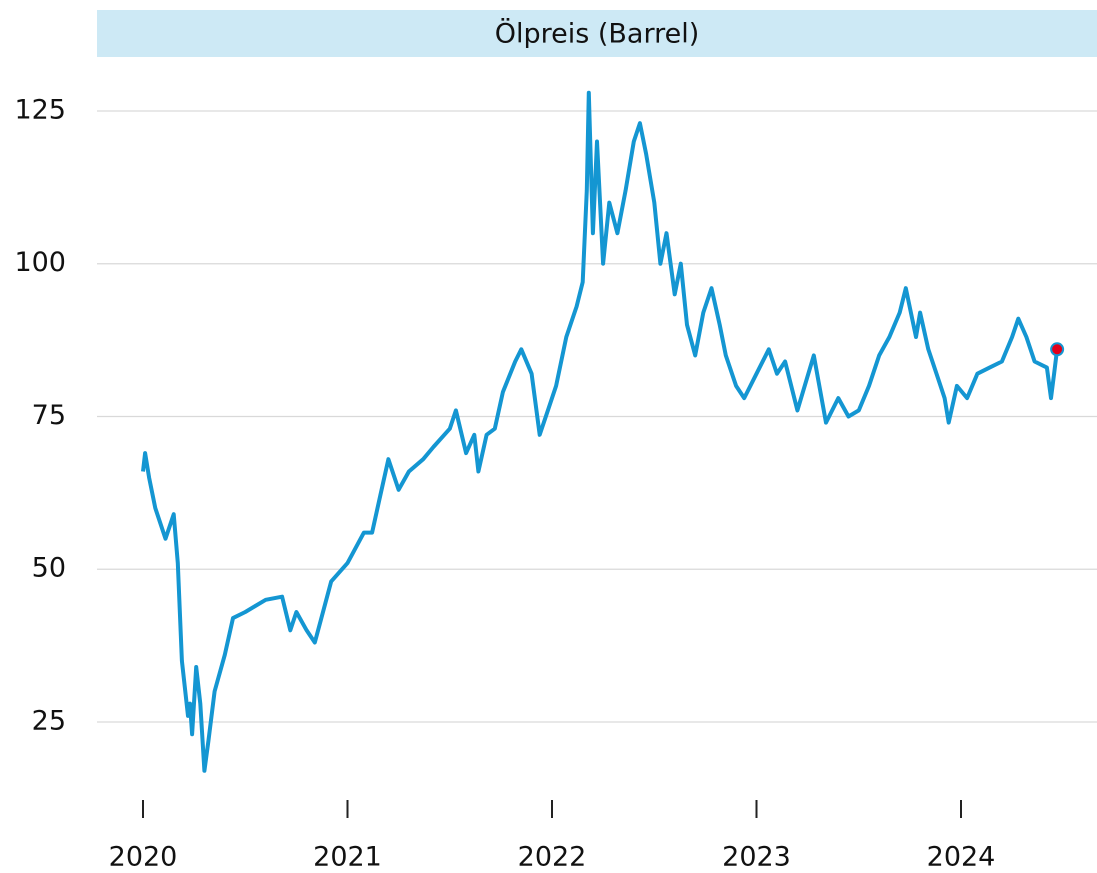 This screenshot has height=873, width=1097. What do you see at coordinates (143, 857) in the screenshot?
I see `x-tick-label: 2020` at bounding box center [143, 857].